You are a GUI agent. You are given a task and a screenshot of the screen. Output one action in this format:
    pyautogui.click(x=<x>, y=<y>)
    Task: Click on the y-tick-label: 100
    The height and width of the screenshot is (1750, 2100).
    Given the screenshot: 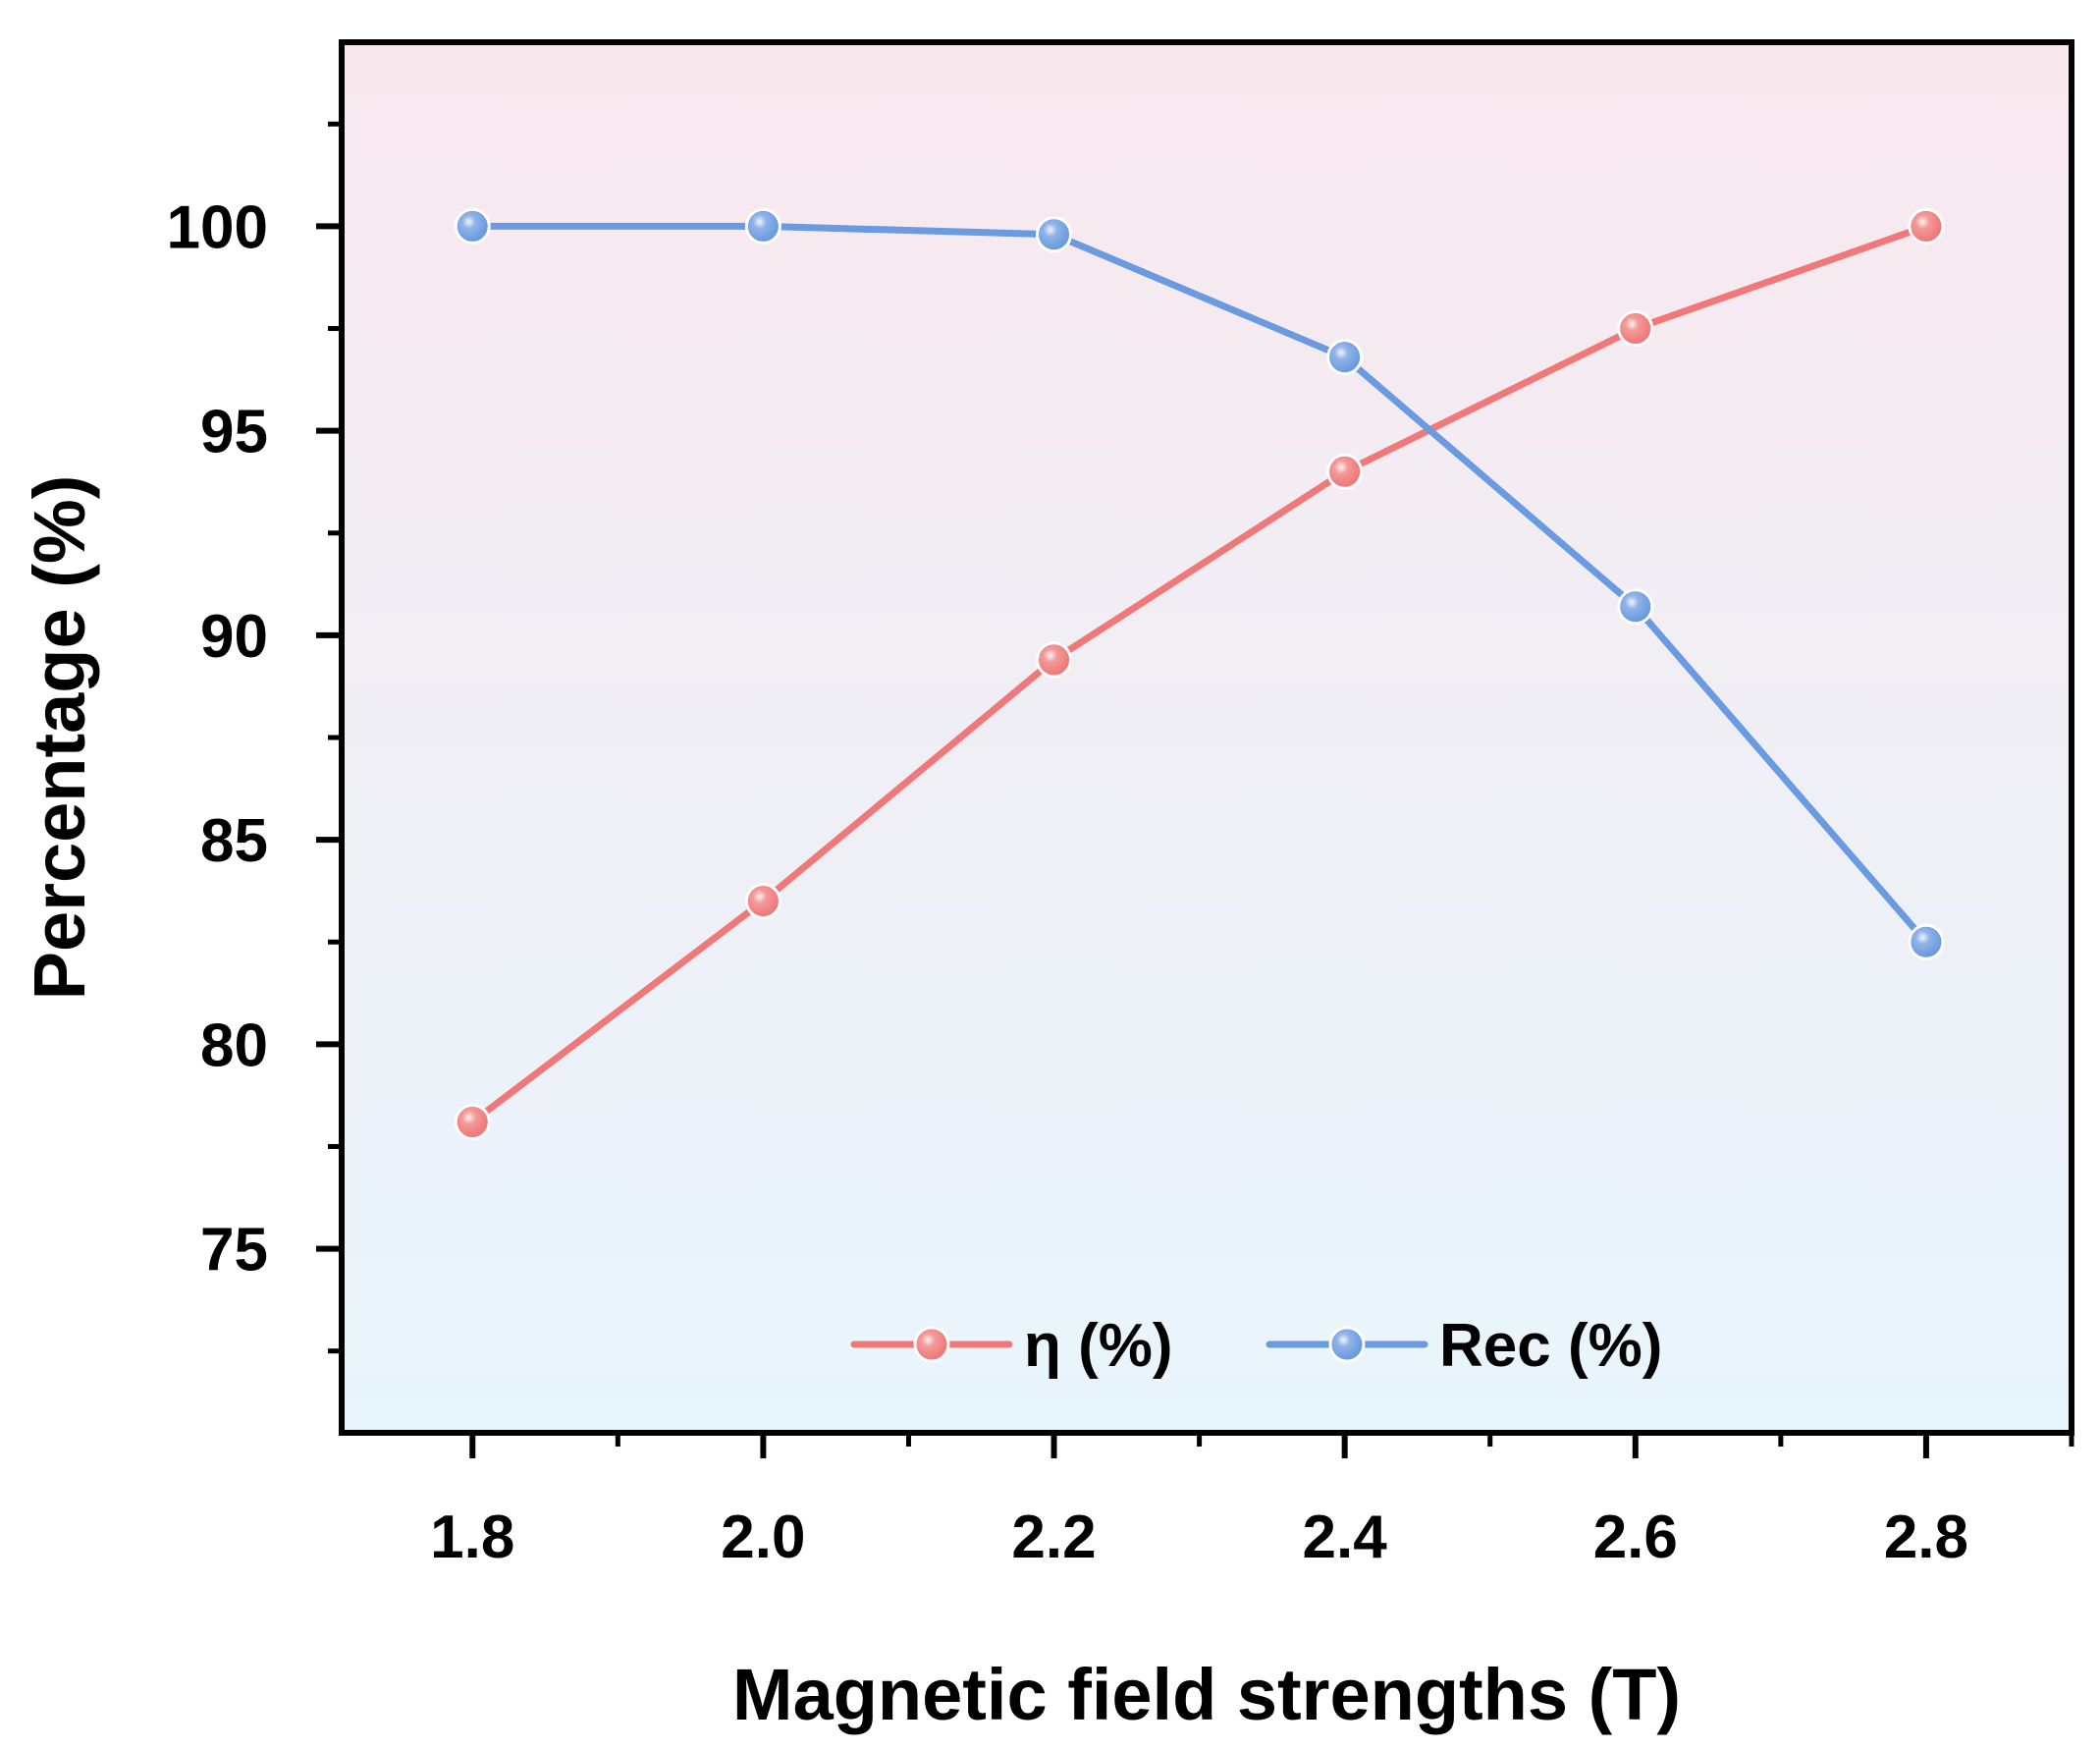 What is the action you would take?
    pyautogui.click(x=217, y=227)
    